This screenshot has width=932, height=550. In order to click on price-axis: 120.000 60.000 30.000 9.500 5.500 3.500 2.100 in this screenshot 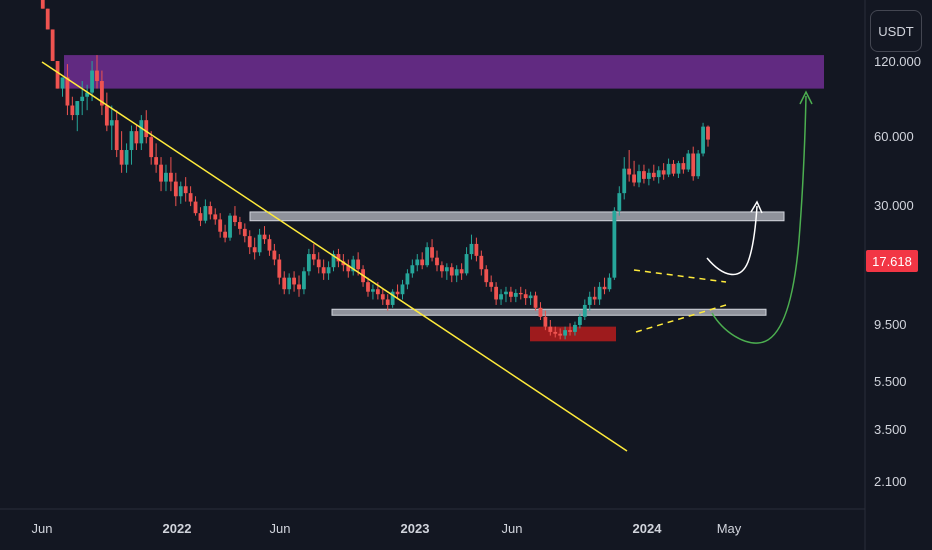, I will do `click(897, 271)`.